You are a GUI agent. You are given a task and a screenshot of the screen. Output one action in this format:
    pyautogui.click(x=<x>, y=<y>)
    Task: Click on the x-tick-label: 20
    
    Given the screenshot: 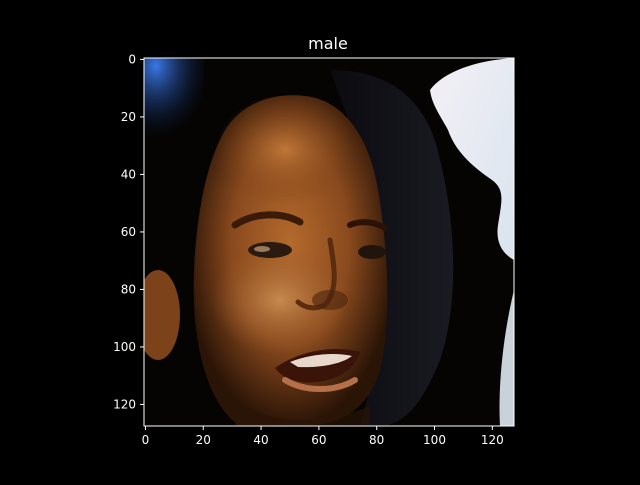 What is the action you would take?
    pyautogui.click(x=203, y=440)
    